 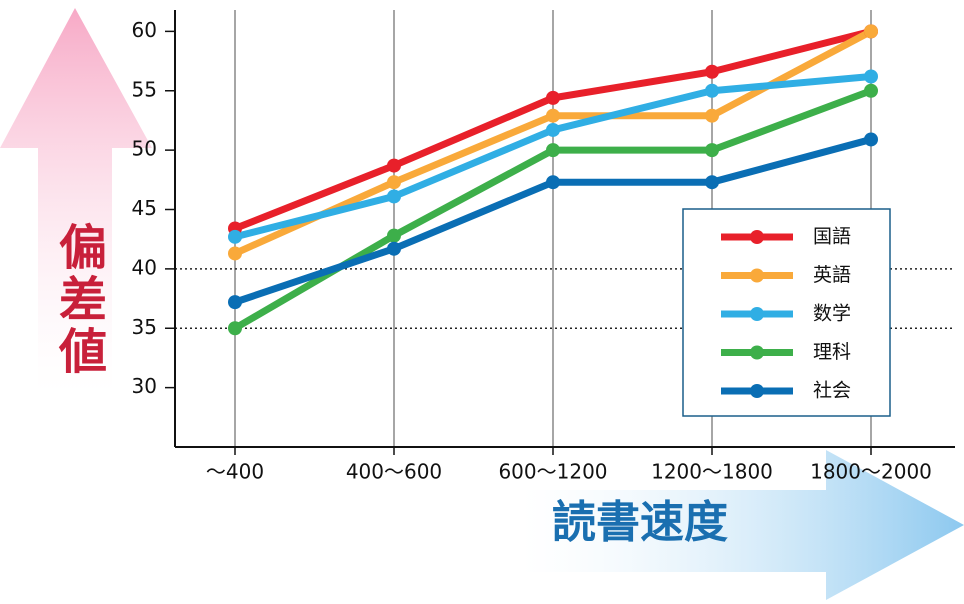 What do you see at coordinates (144, 30) in the screenshot?
I see `y-tick-label: 60` at bounding box center [144, 30].